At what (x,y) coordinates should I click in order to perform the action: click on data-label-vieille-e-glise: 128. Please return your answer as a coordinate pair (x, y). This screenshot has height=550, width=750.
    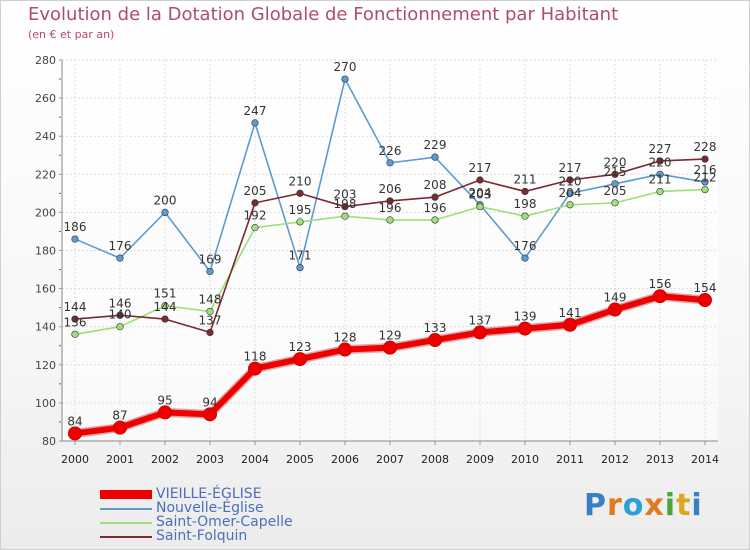
    Looking at the image, I should click on (345, 338).